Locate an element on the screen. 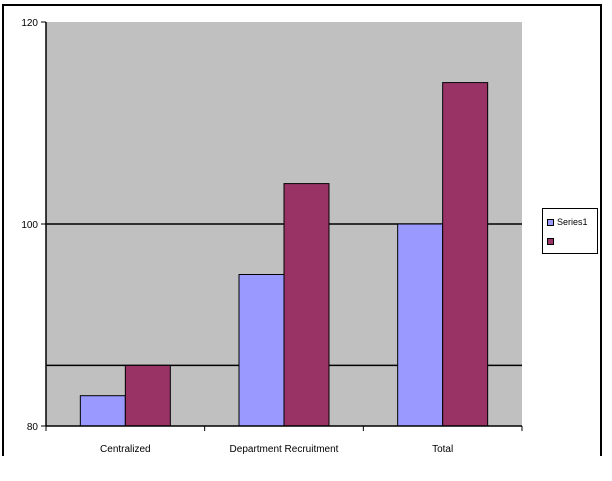 Image resolution: width=612 pixels, height=481 pixels. y-tick-label-1: 100 is located at coordinates (29, 225).